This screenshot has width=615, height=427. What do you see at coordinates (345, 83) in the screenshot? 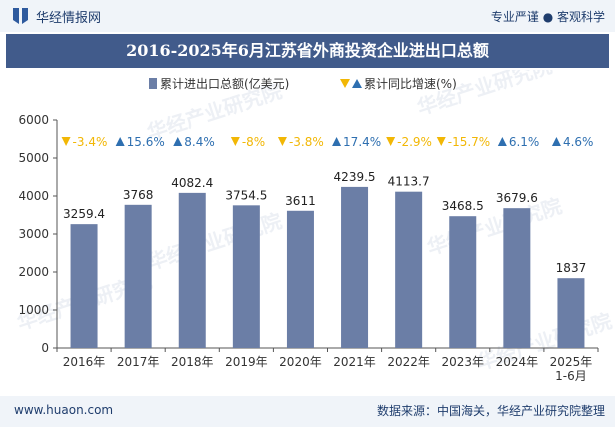
I see `legend-down-triangle` at bounding box center [345, 83].